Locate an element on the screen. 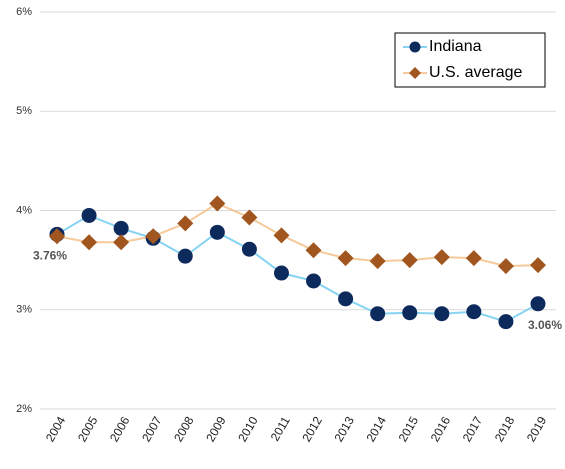 The width and height of the screenshot is (565, 469). legend-box is located at coordinates (470, 60).